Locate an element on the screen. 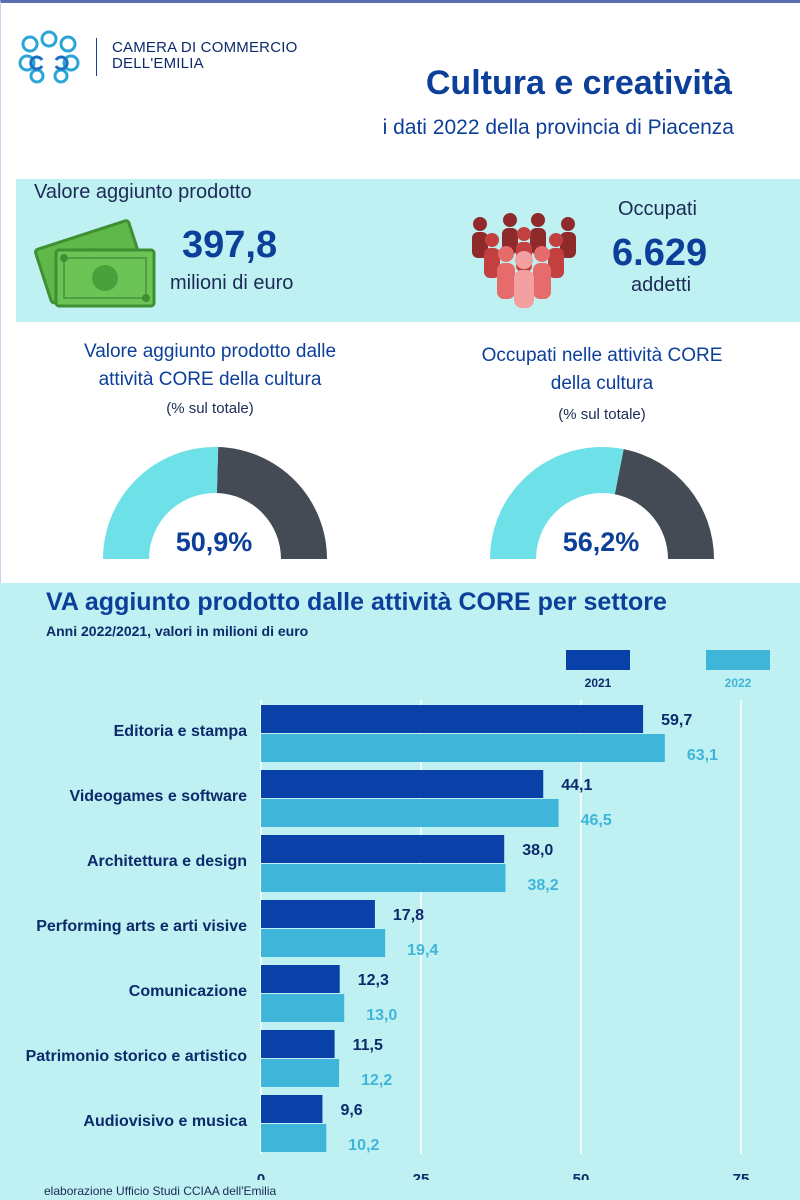 This screenshot has height=1200, width=800. logo-divider is located at coordinates (96, 57).